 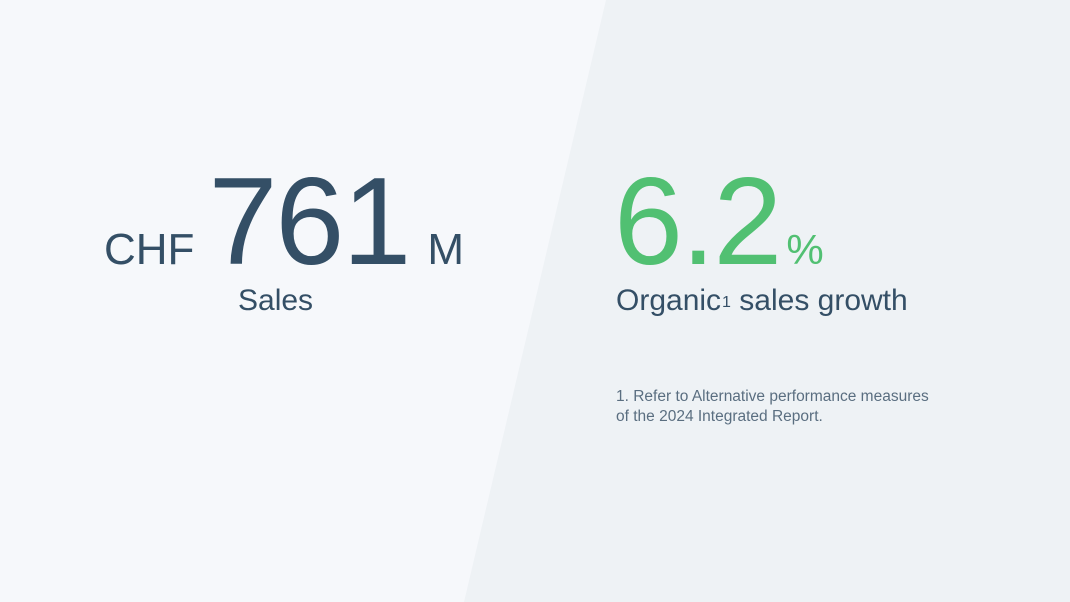 What do you see at coordinates (309, 222) in the screenshot?
I see `sales-value: 761` at bounding box center [309, 222].